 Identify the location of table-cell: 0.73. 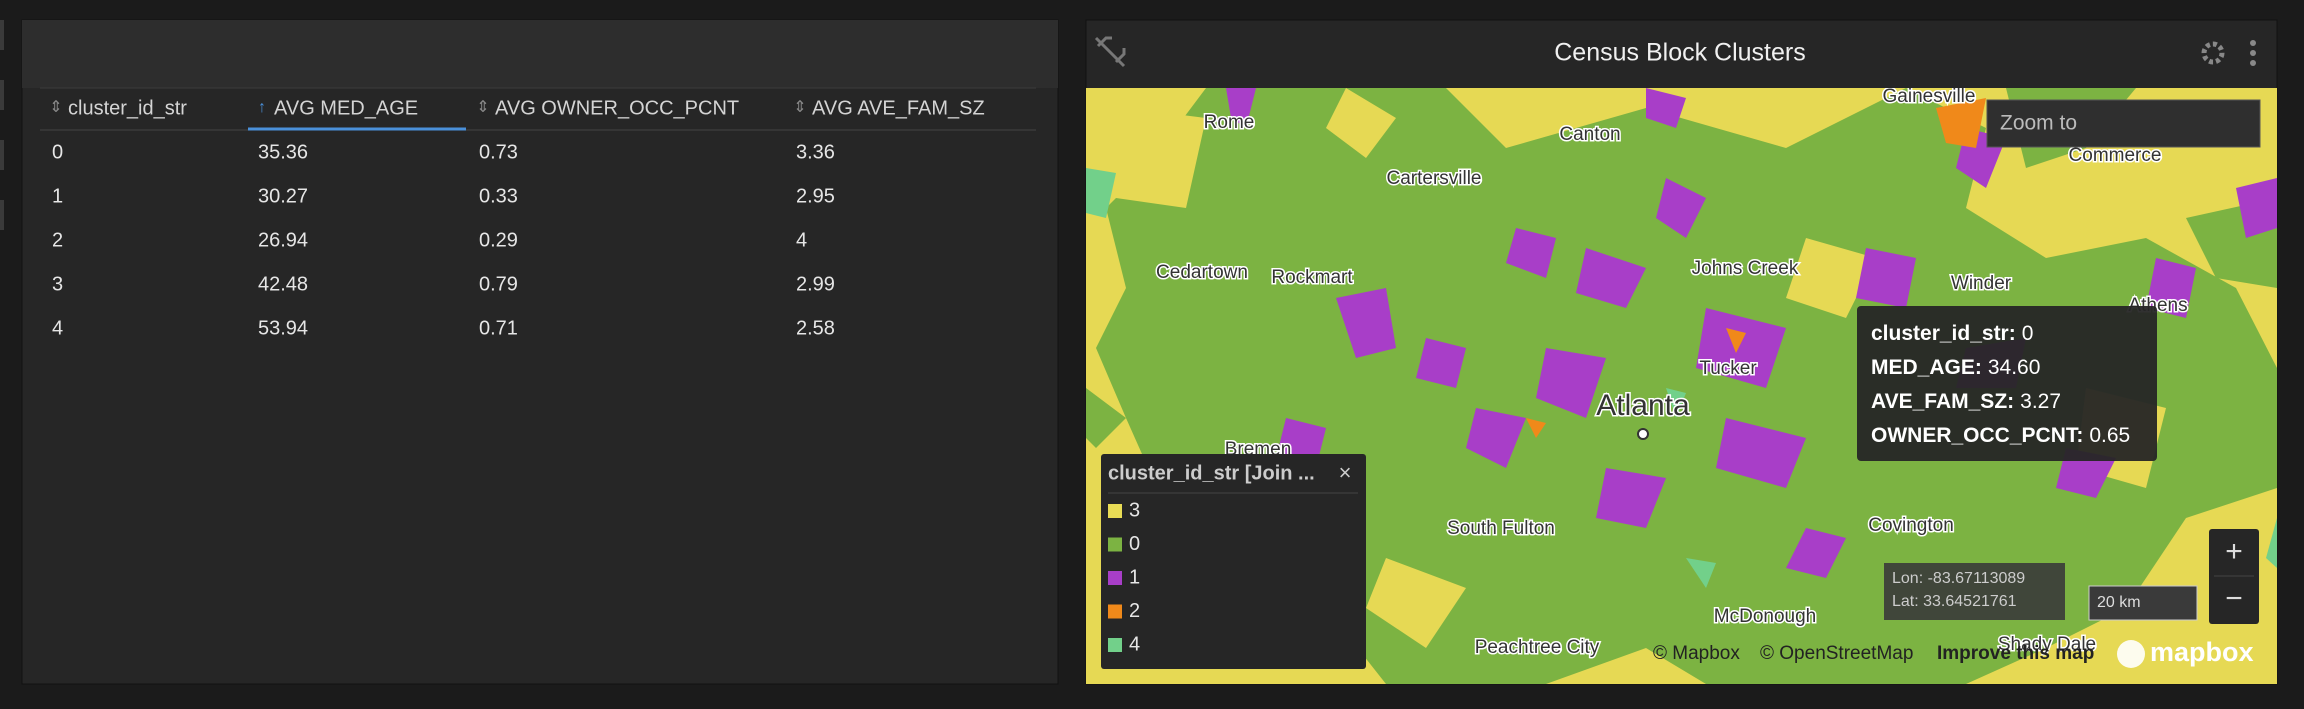
(498, 152).